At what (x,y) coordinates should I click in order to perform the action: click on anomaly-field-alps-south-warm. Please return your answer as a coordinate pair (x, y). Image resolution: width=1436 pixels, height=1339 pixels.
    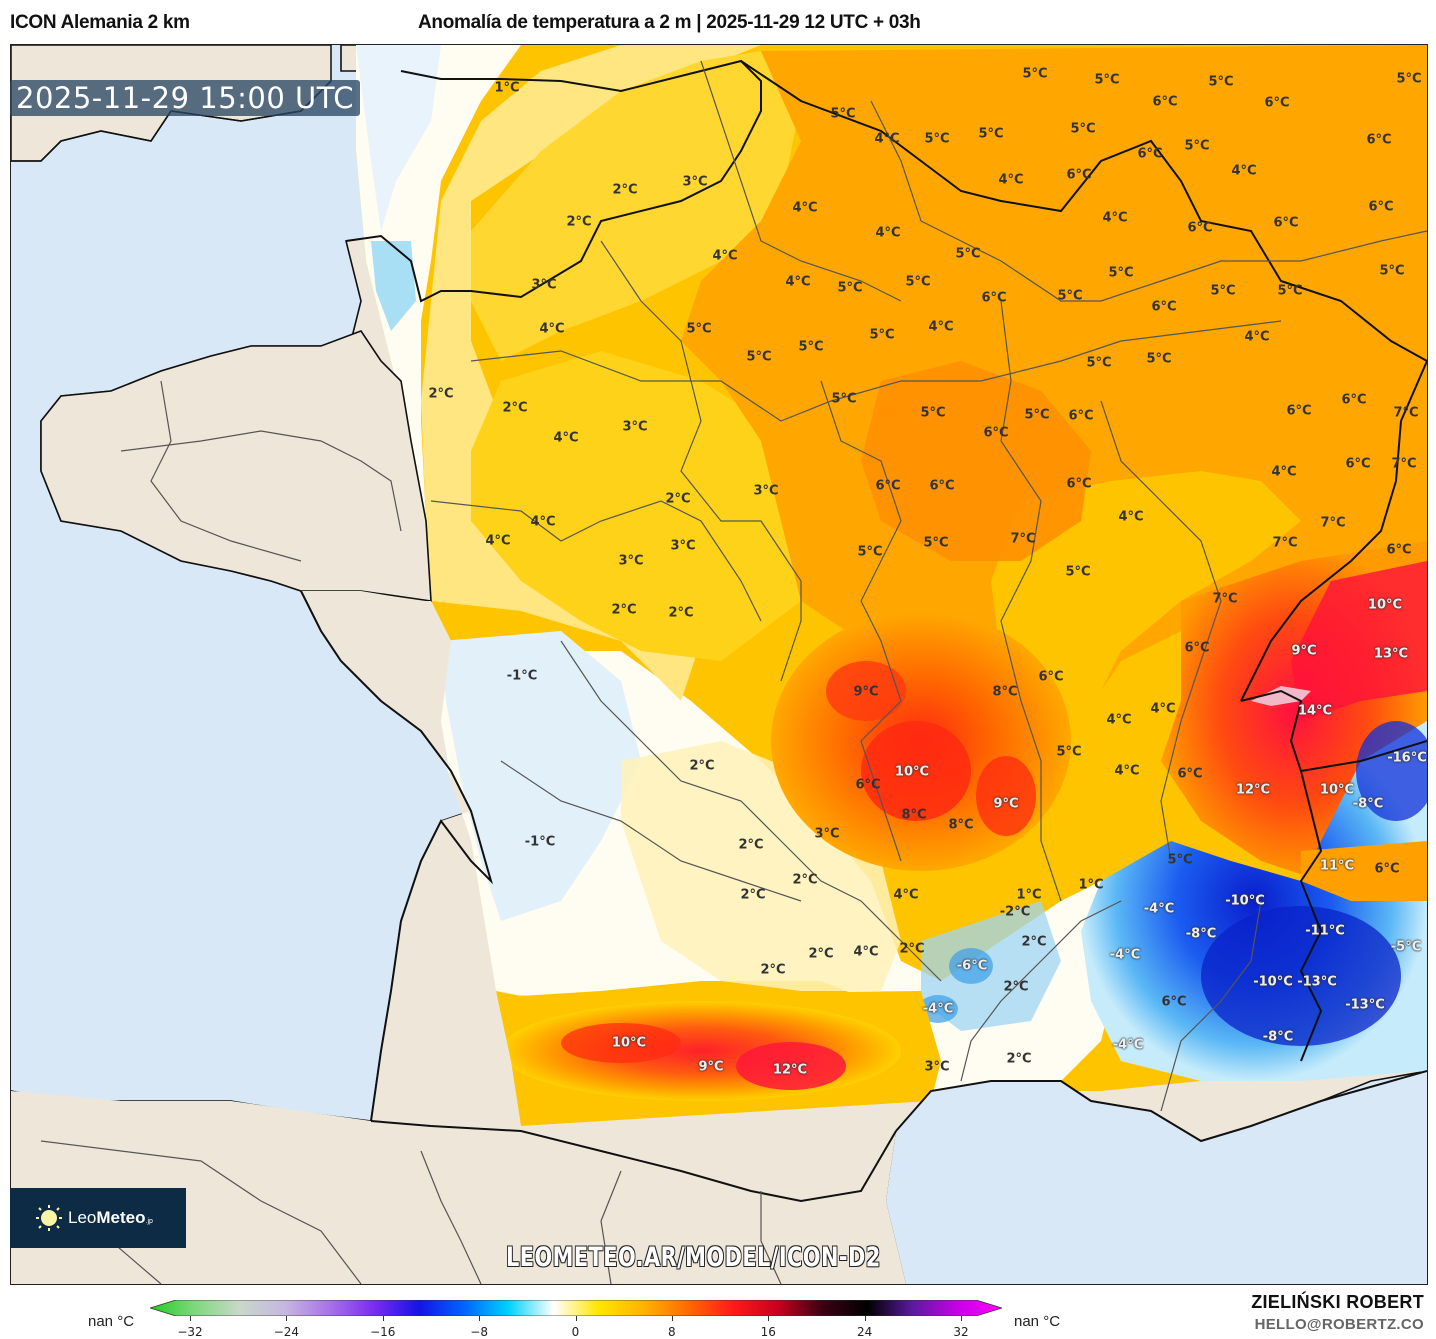
    Looking at the image, I should click on (1364, 871).